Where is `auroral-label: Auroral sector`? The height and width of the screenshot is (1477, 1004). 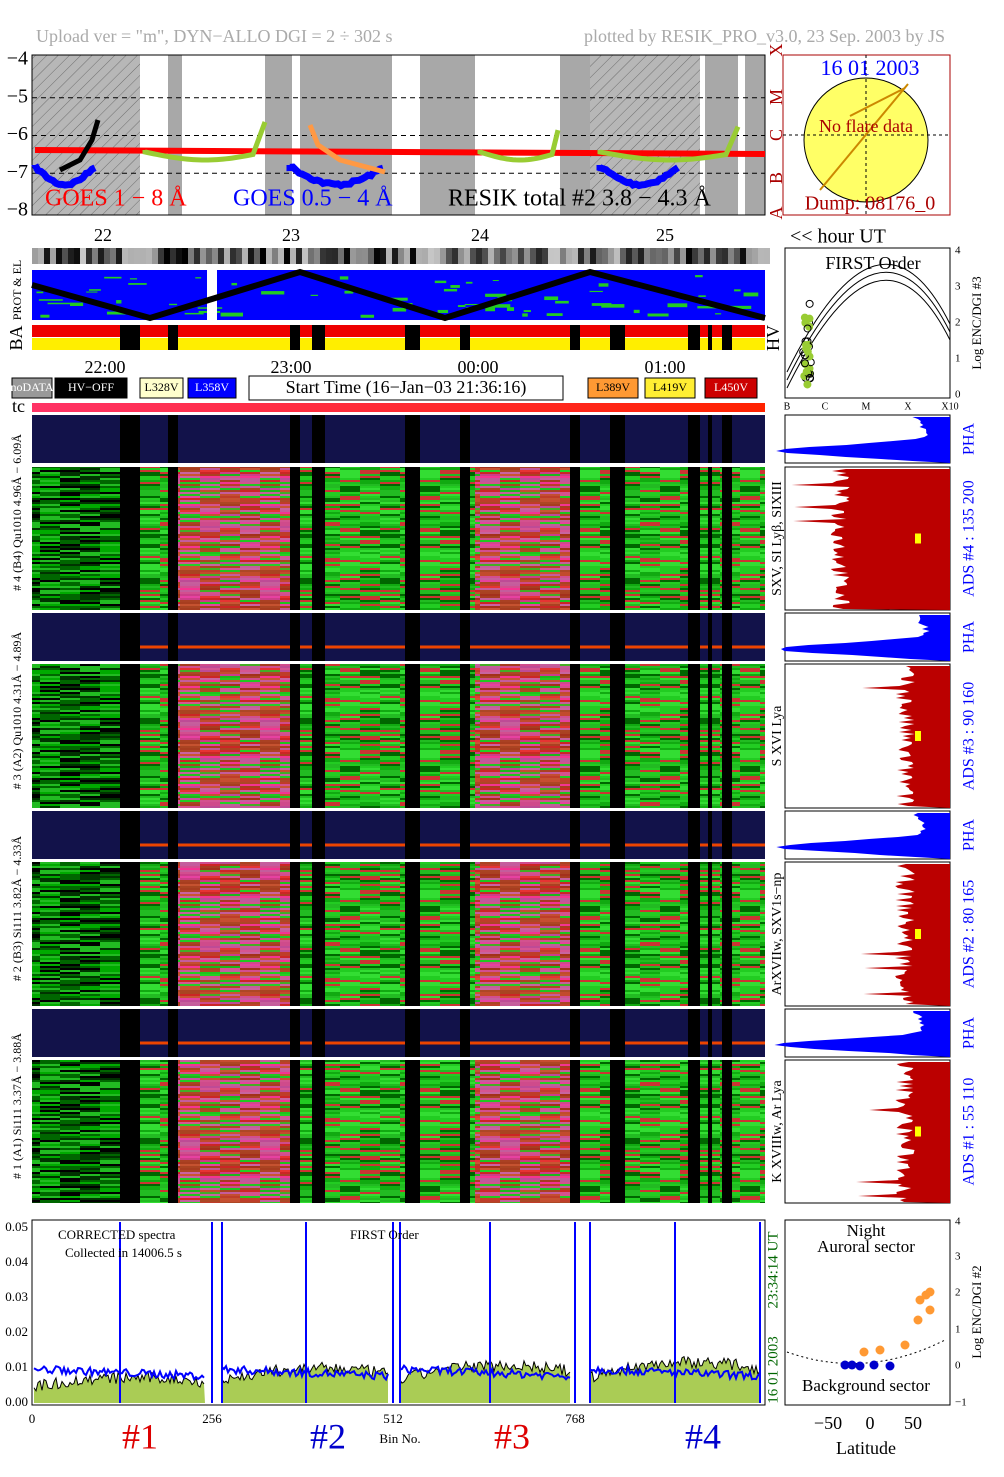 auroral-label: Auroral sector is located at coordinates (866, 1246).